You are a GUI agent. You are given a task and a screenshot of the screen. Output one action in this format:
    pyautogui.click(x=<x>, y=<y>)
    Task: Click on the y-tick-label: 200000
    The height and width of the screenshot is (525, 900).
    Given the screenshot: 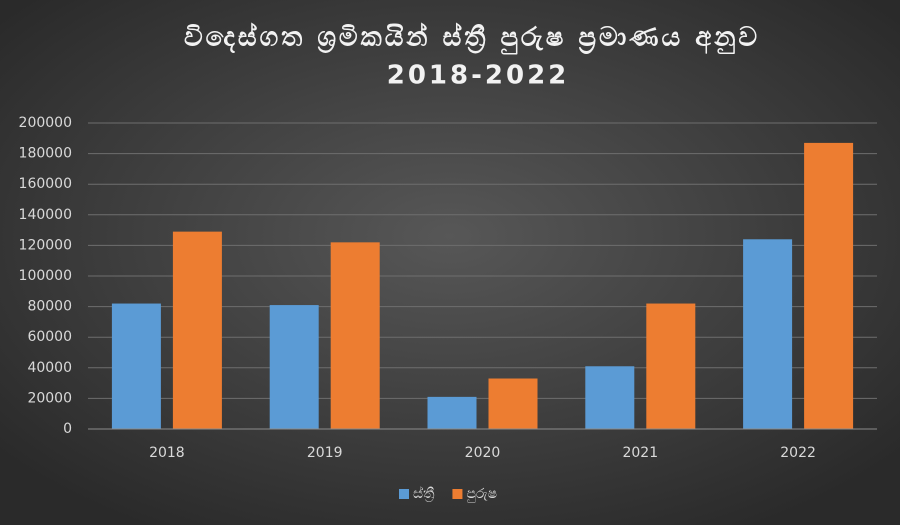 What is the action you would take?
    pyautogui.click(x=45, y=123)
    